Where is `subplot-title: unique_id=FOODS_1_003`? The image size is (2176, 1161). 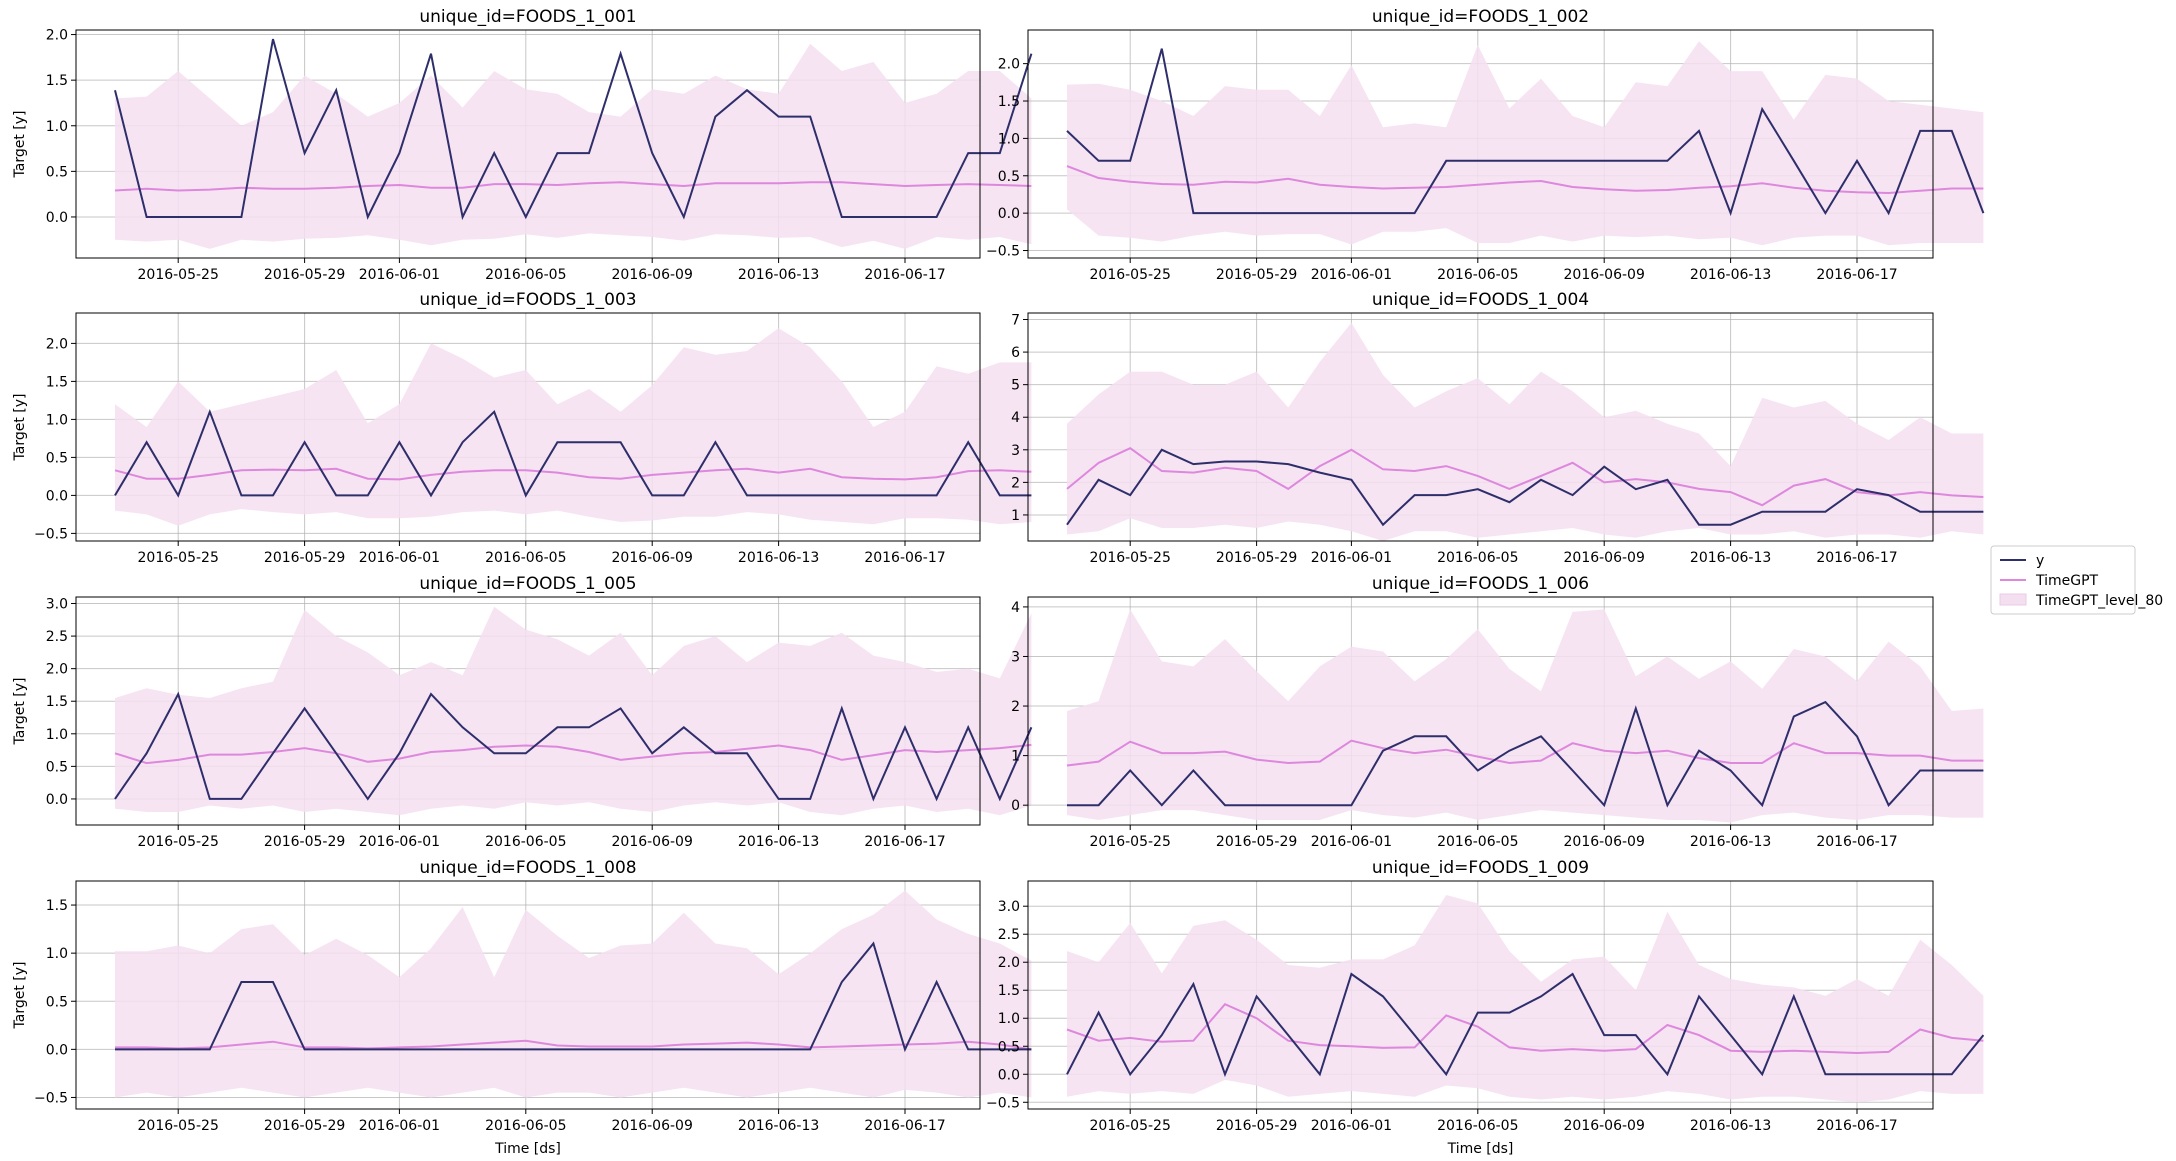
subplot-title: unique_id=FOODS_1_003 is located at coordinates (527, 300).